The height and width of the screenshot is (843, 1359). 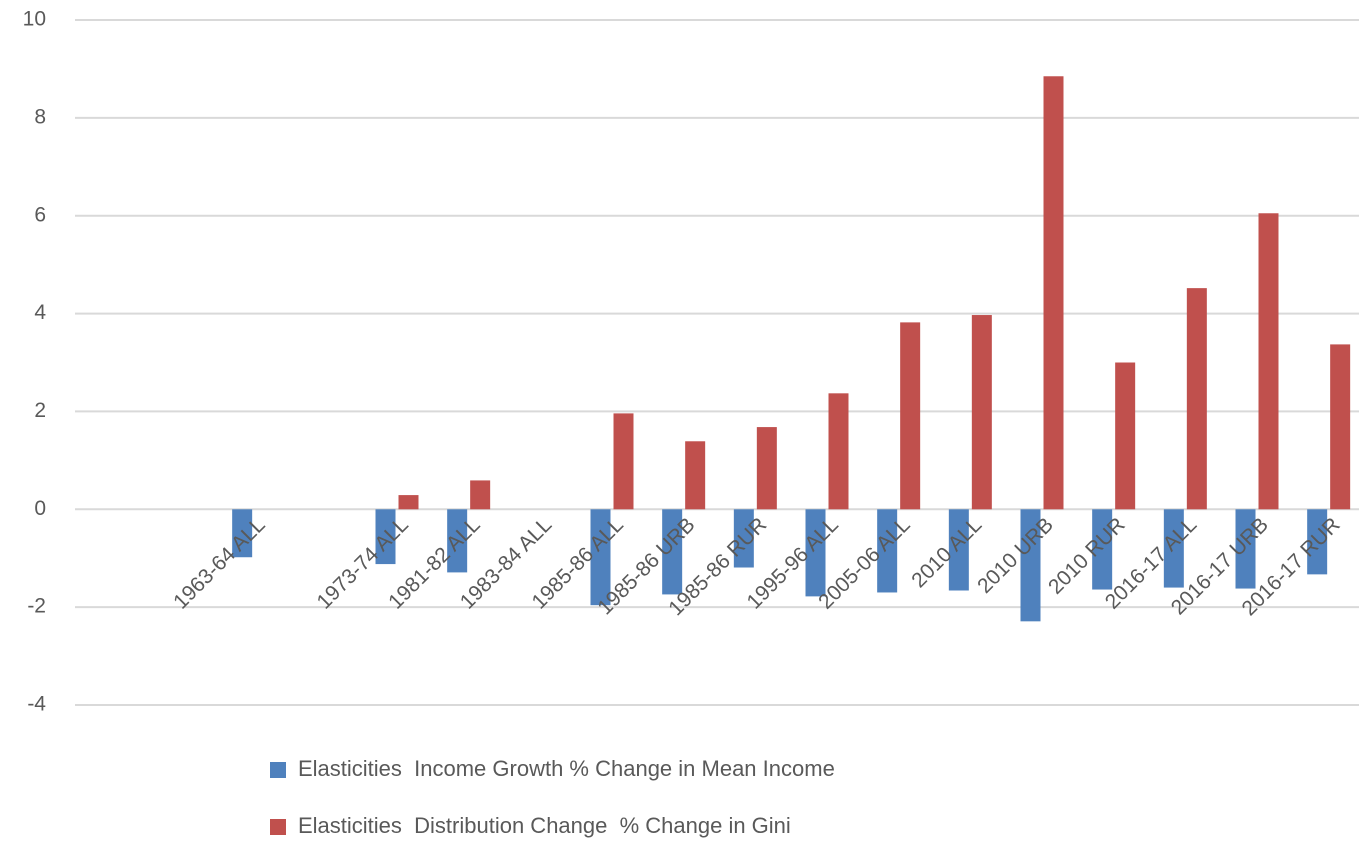 I want to click on y-tick-label: 6, so click(x=40, y=214).